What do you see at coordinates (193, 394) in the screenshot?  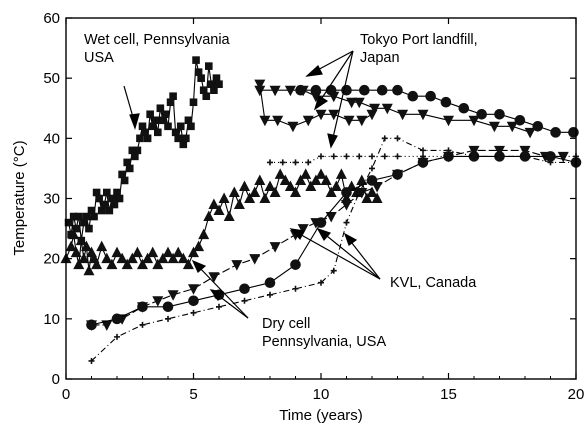 I see `x-tick-label: 5` at bounding box center [193, 394].